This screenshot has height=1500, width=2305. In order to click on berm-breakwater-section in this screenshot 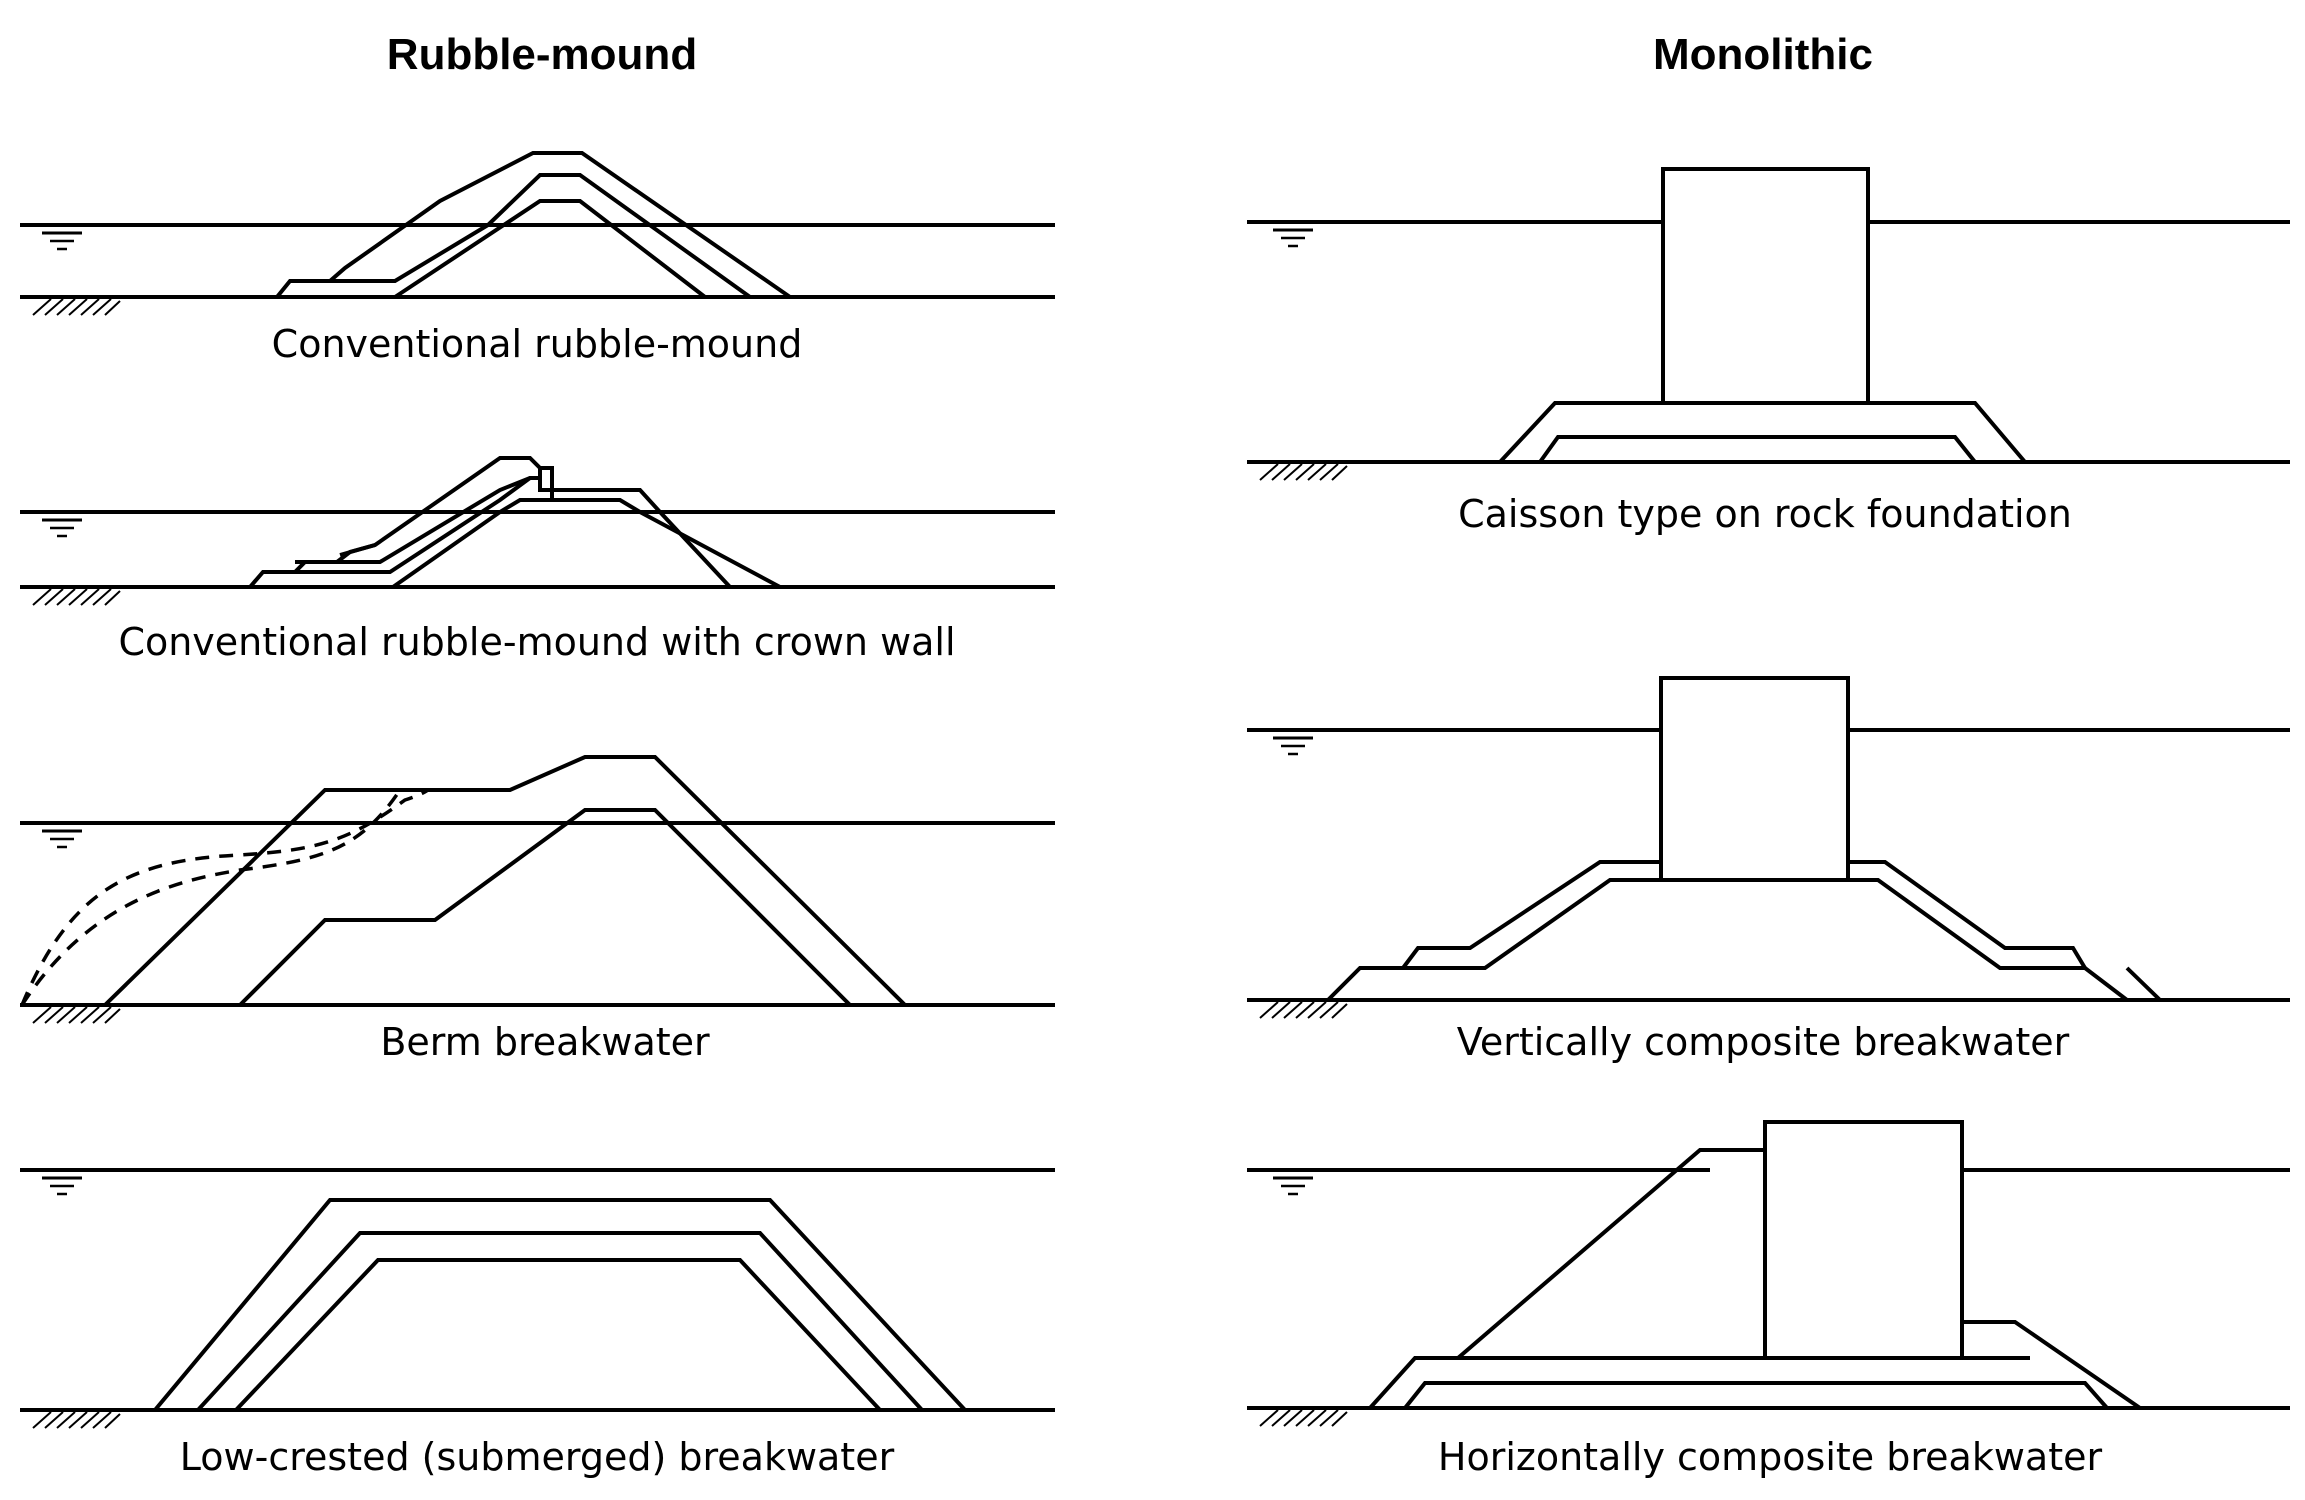, I will do `click(537, 881)`.